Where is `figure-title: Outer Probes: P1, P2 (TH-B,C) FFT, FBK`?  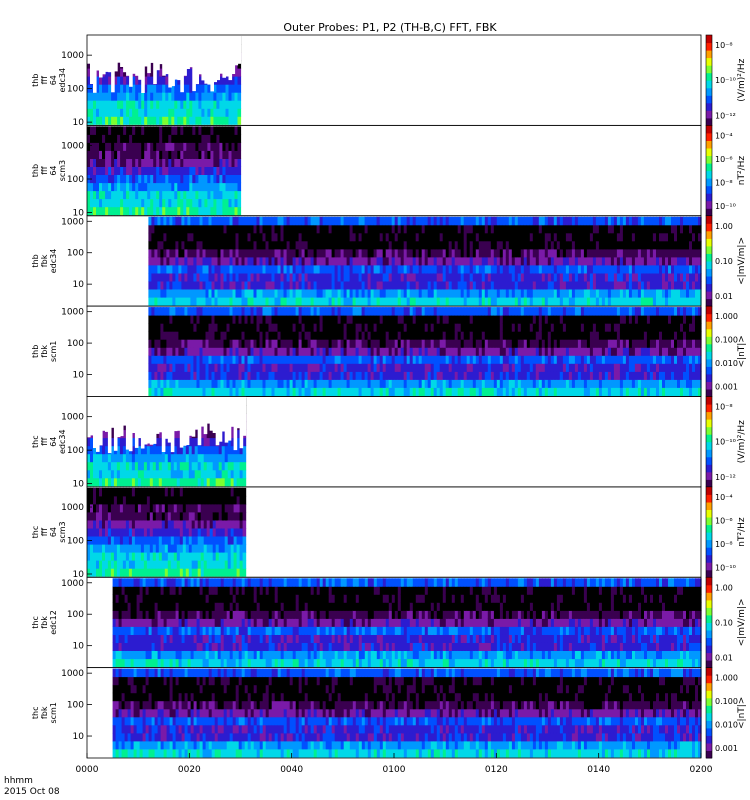 figure-title: Outer Probes: P1, P2 (TH-B,C) FFT, FBK is located at coordinates (390, 27).